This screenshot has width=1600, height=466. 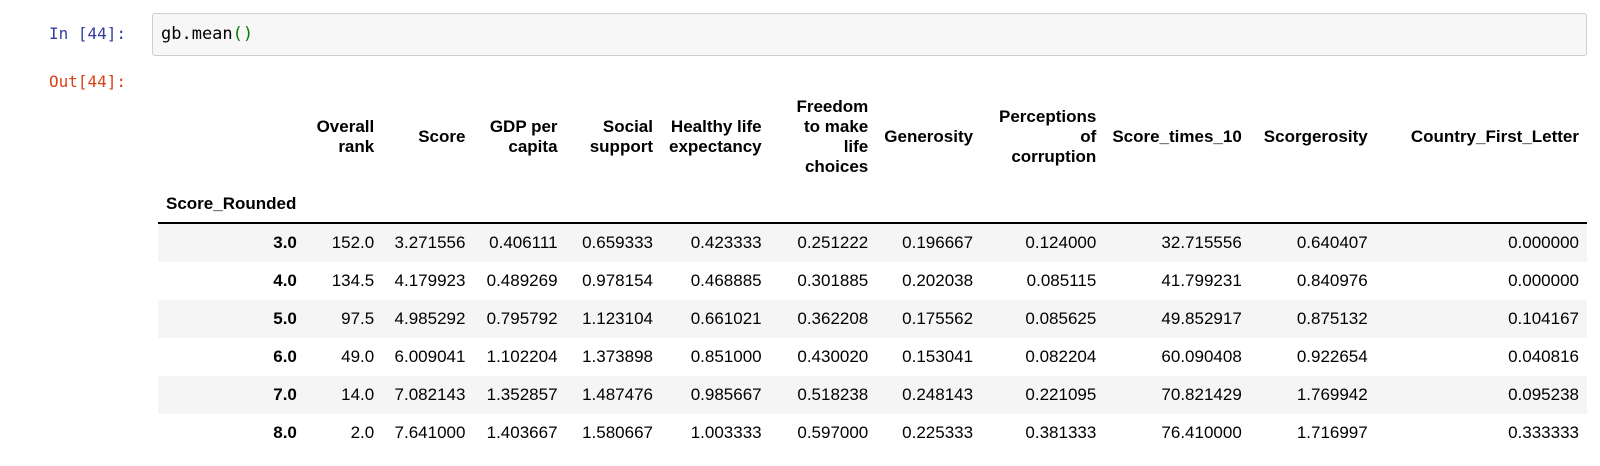 I want to click on input-prompt: In [44]:, so click(x=87, y=33).